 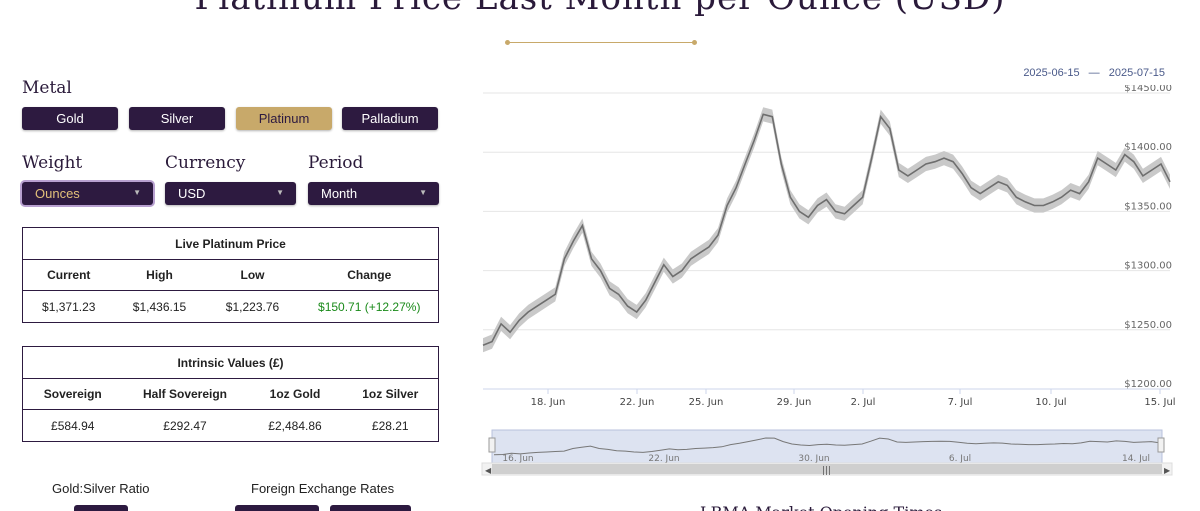 What do you see at coordinates (1161, 445) in the screenshot?
I see `navigator-handle-right` at bounding box center [1161, 445].